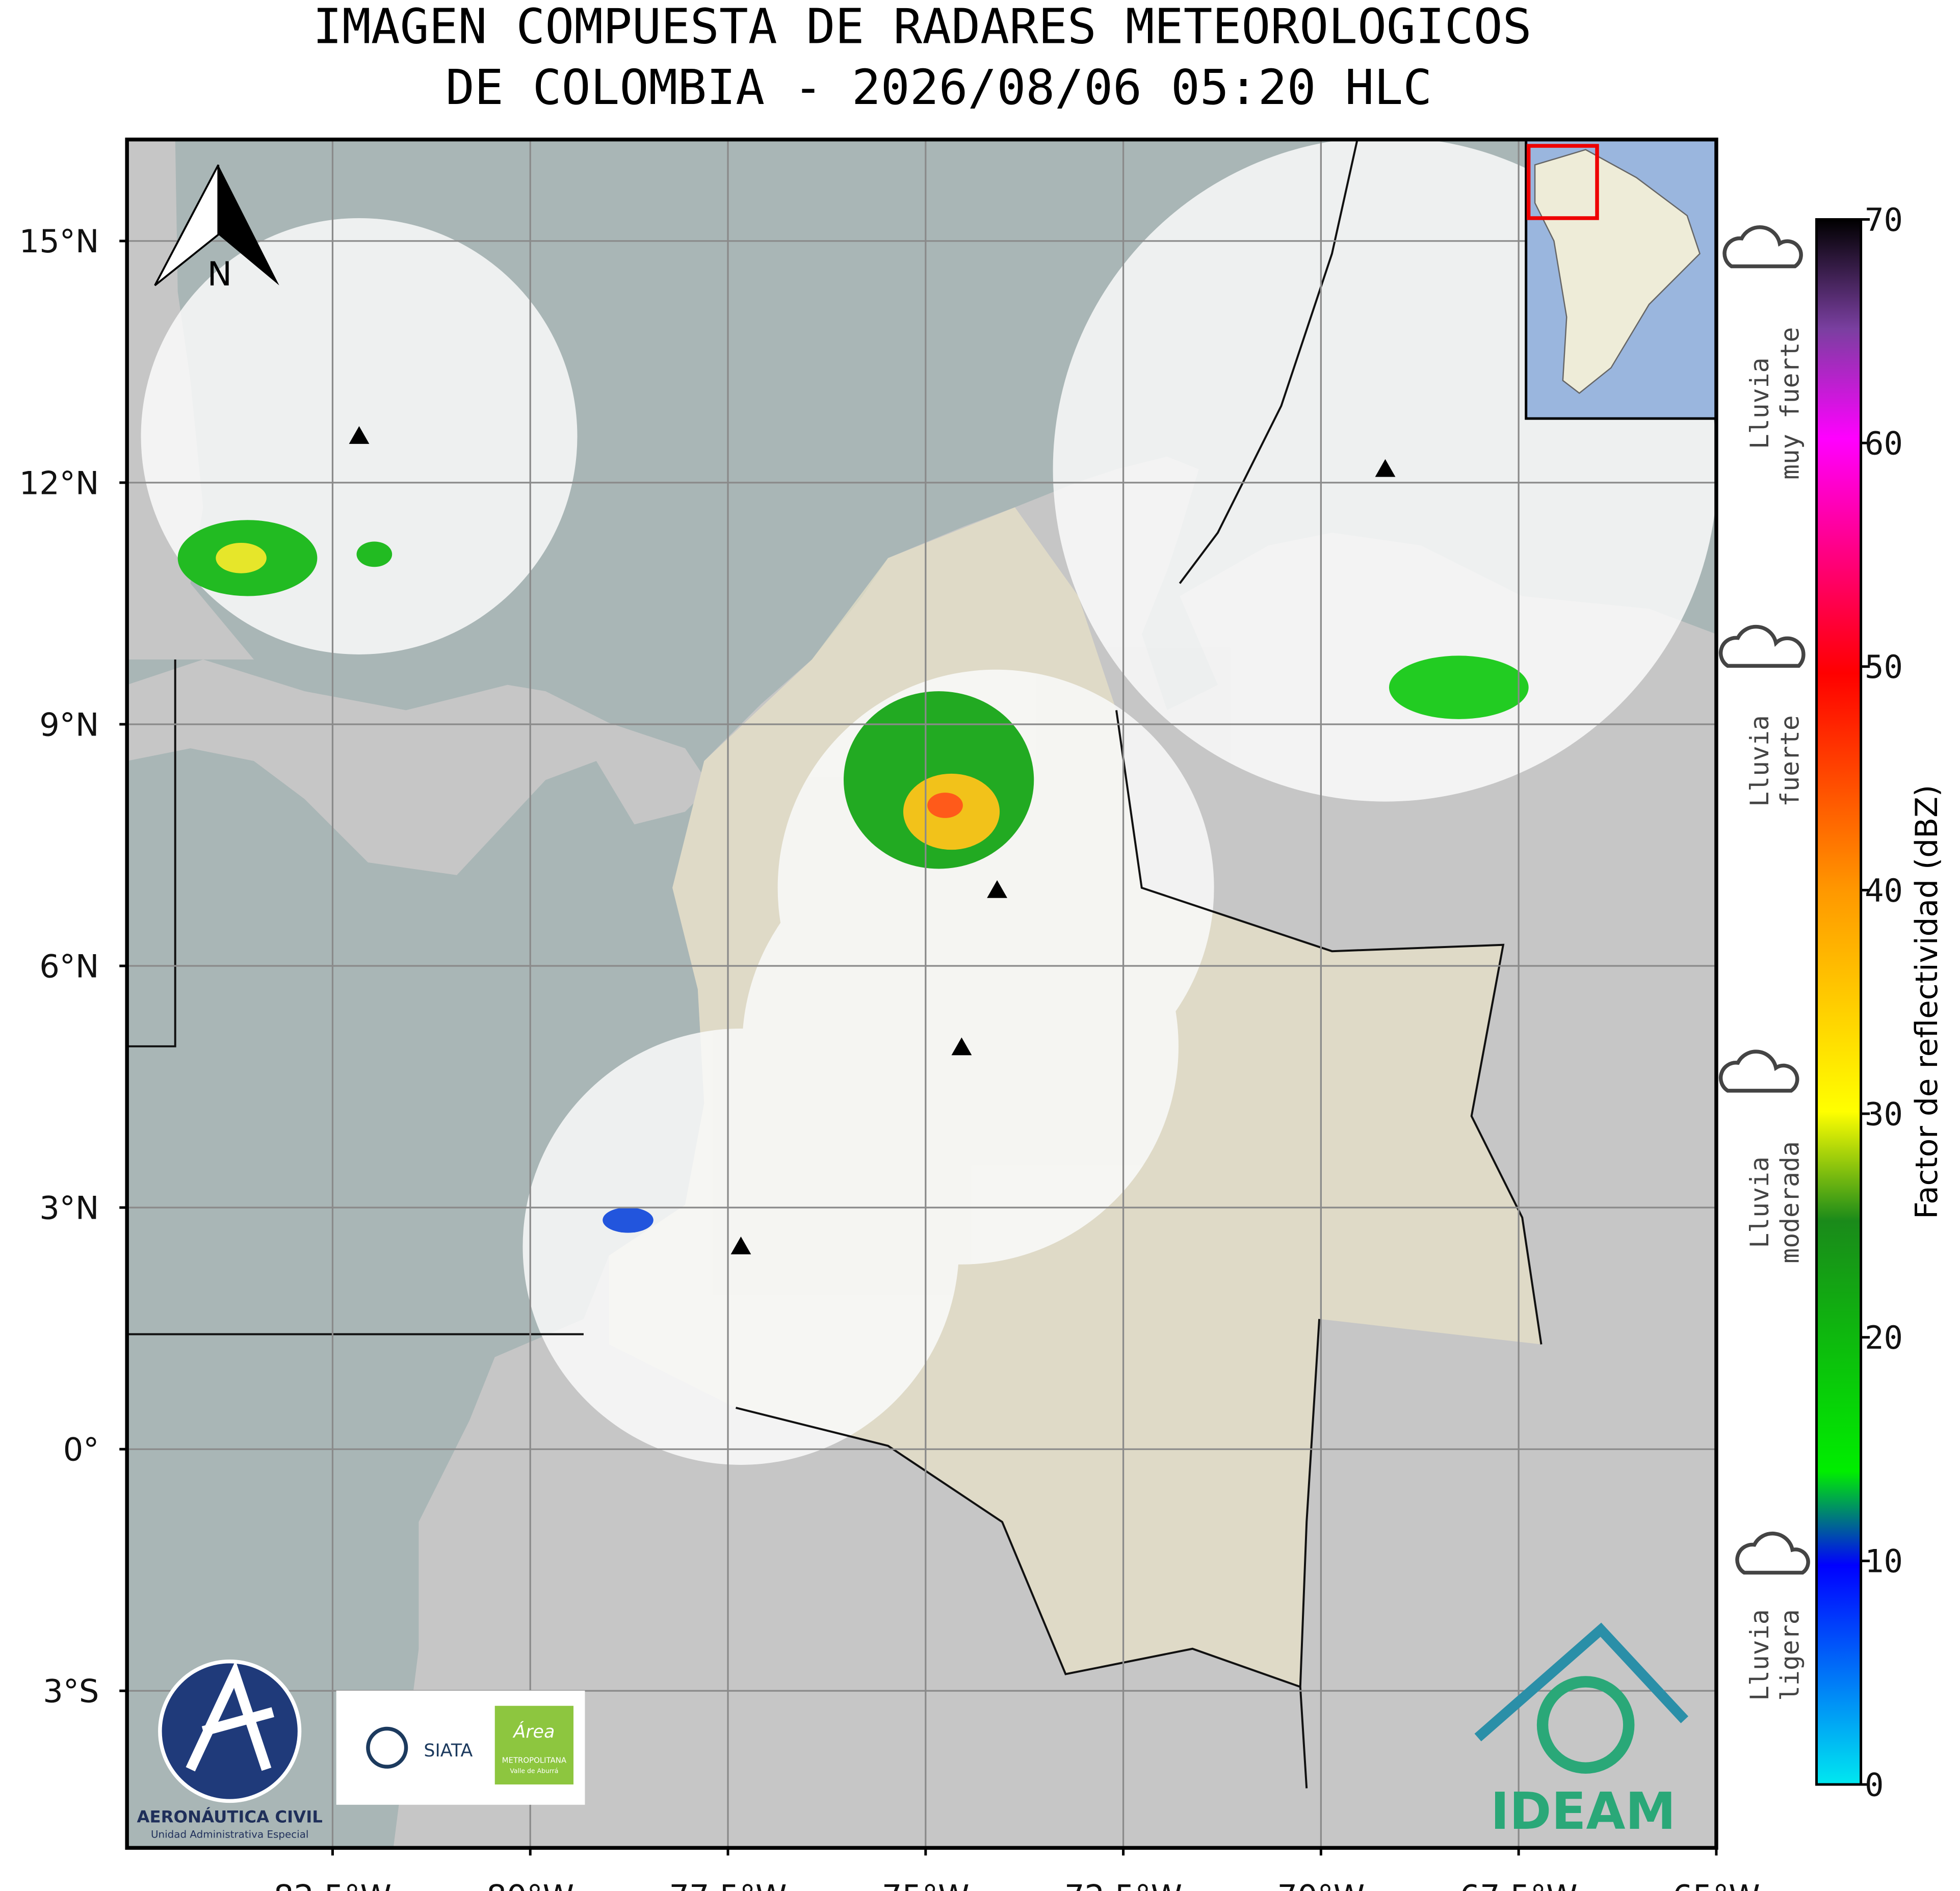 Image resolution: width=1960 pixels, height=1891 pixels. What do you see at coordinates (1884, 1114) in the screenshot?
I see `colorbar-tick-label: 30` at bounding box center [1884, 1114].